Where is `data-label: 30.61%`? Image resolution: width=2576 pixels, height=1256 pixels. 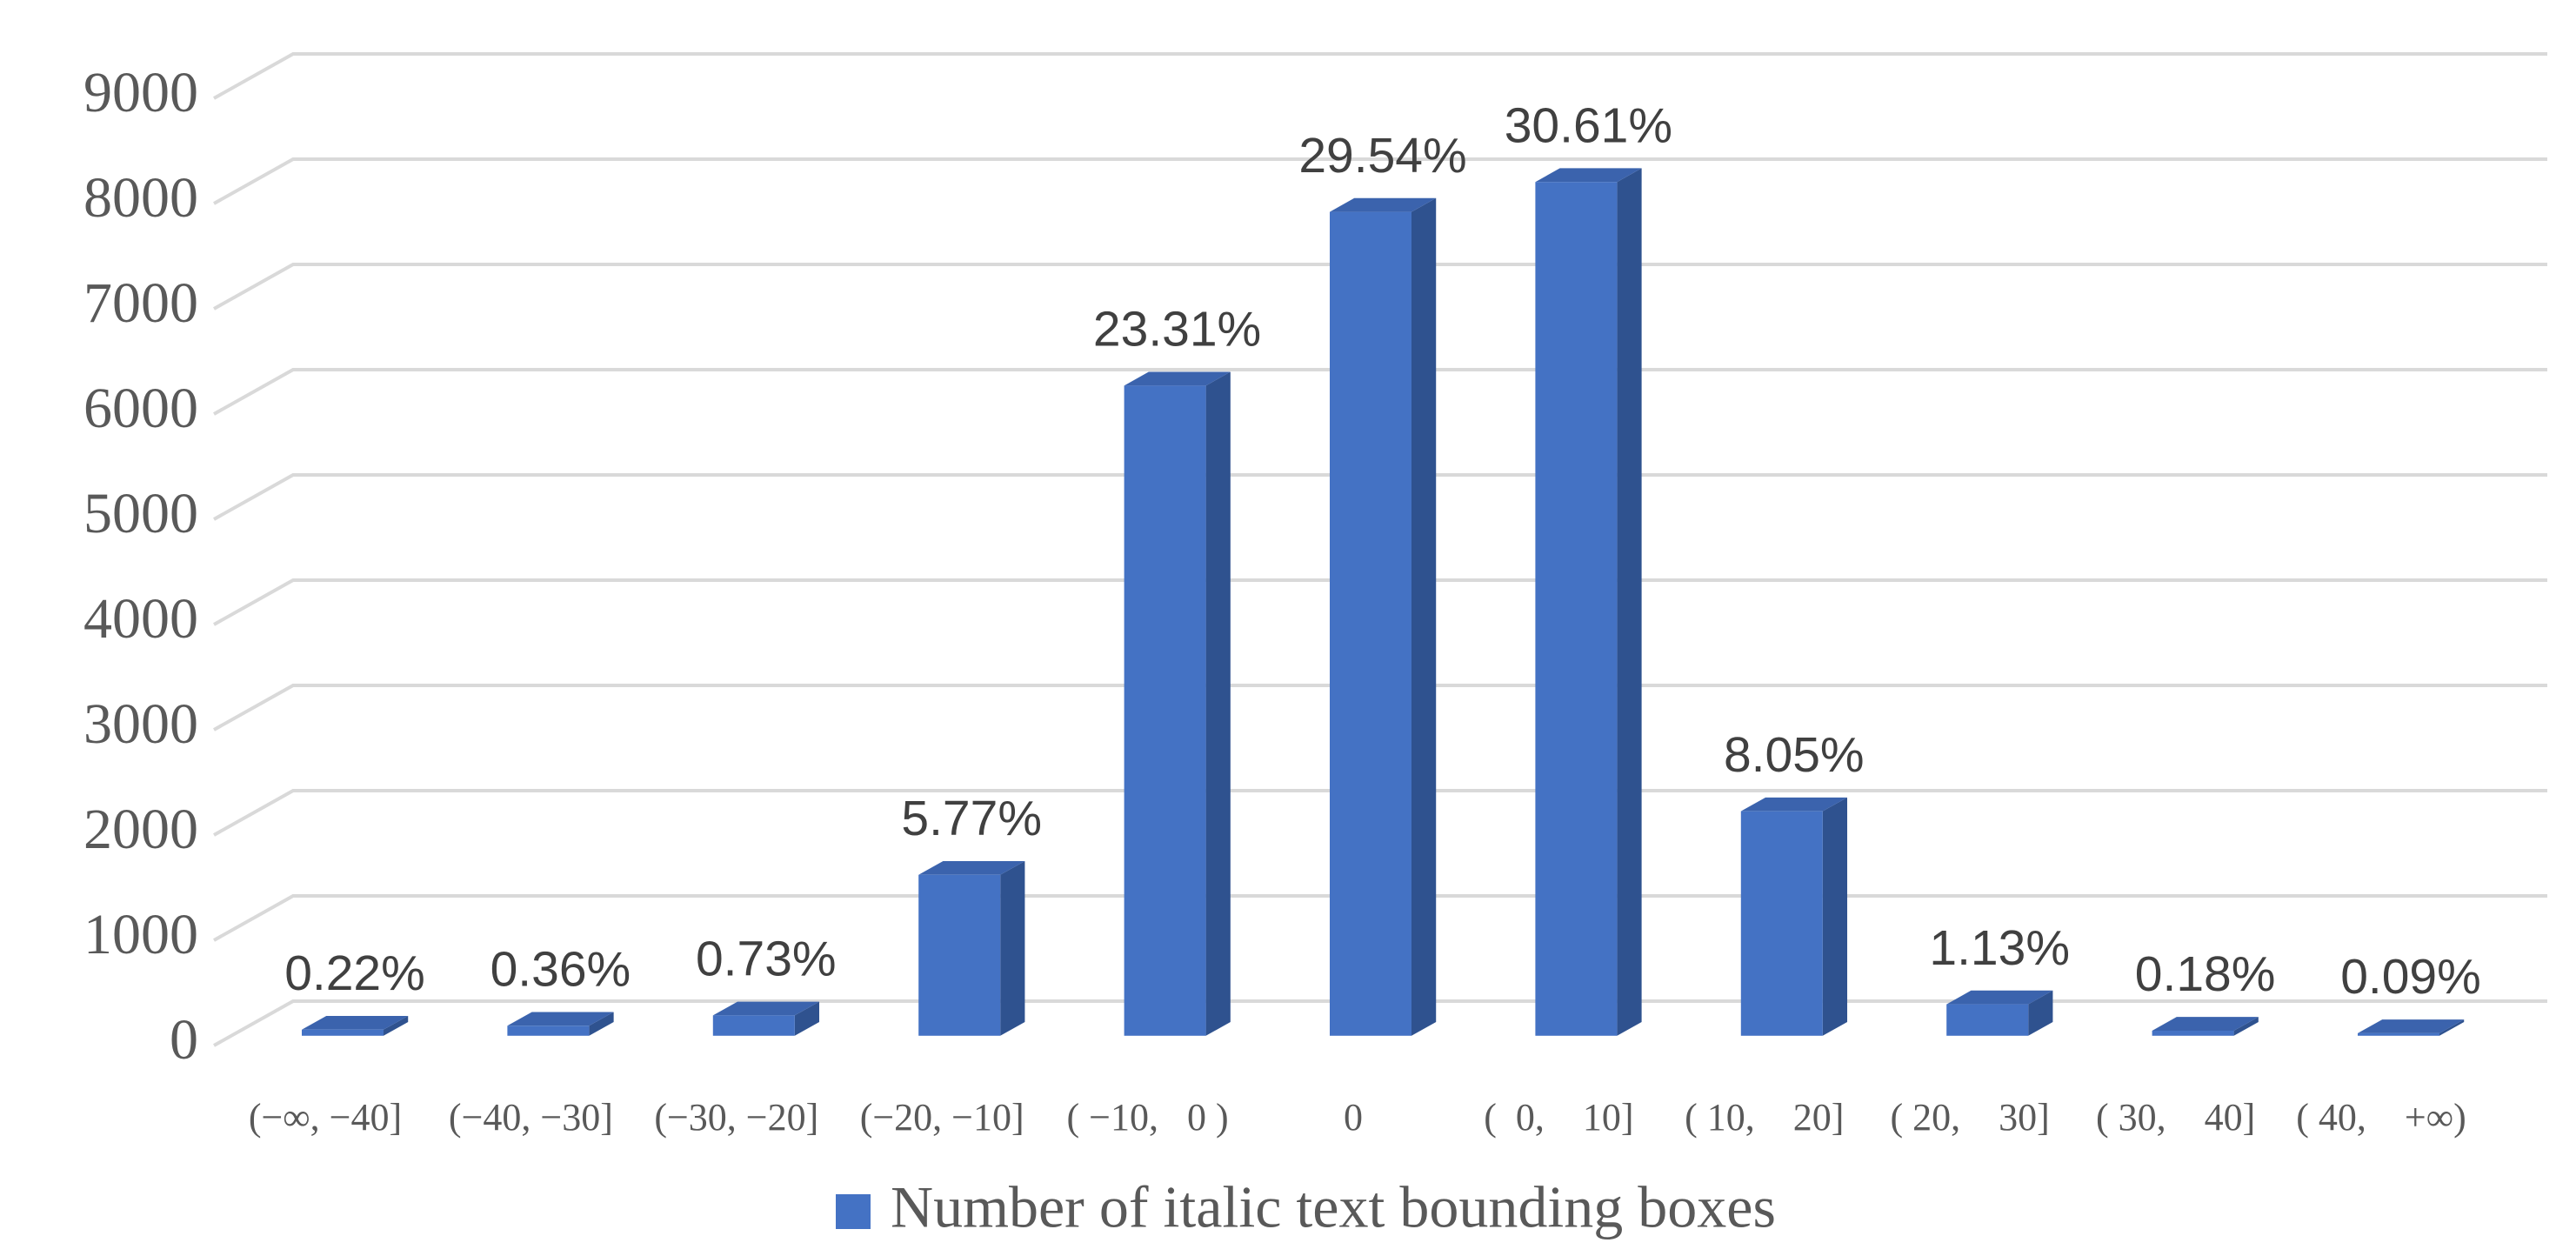 data-label: 30.61% is located at coordinates (1588, 125).